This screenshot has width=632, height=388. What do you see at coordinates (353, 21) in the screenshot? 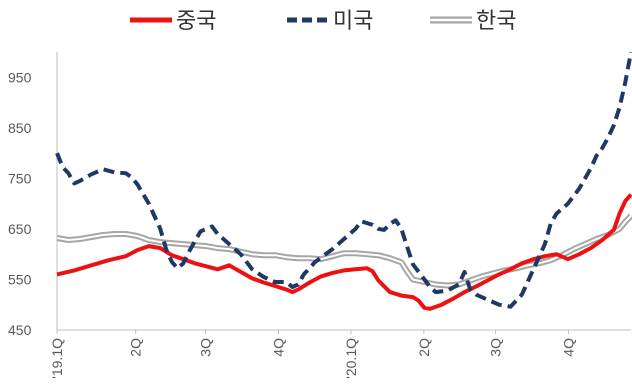
I see `legend-label: 미국` at bounding box center [353, 21].